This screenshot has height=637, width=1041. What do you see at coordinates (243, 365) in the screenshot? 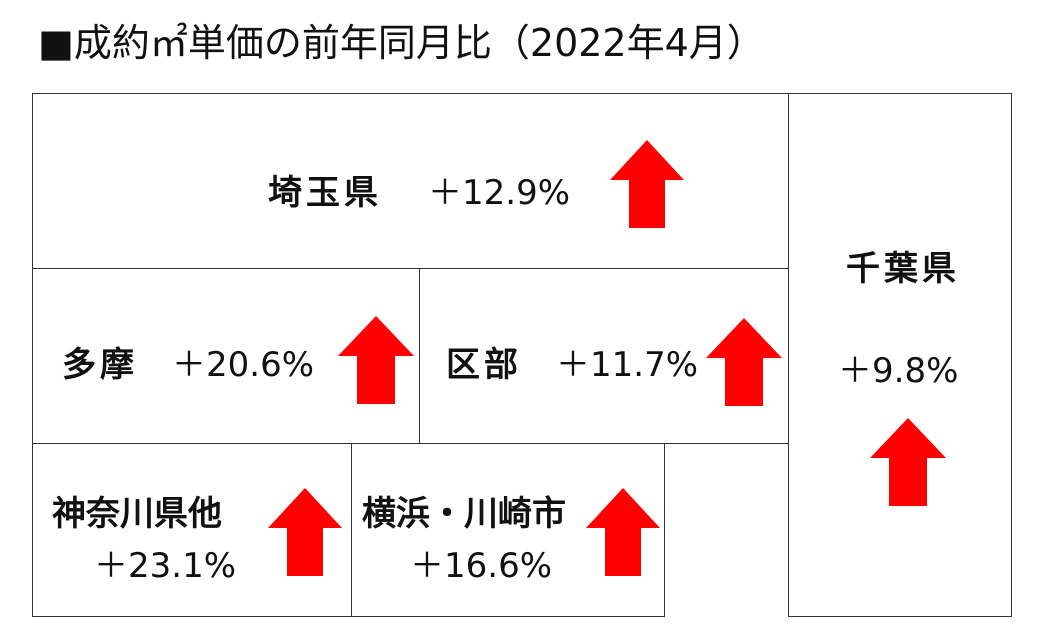
I see `region-change-tama: ＋20.6%` at bounding box center [243, 365].